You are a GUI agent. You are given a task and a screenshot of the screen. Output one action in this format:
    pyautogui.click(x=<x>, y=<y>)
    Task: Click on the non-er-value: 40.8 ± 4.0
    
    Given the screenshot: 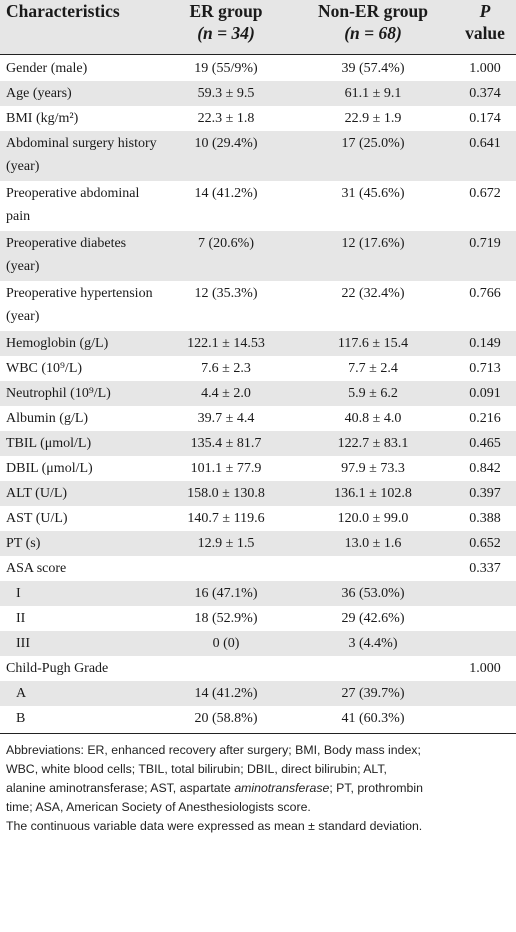 What is the action you would take?
    pyautogui.click(x=373, y=418)
    